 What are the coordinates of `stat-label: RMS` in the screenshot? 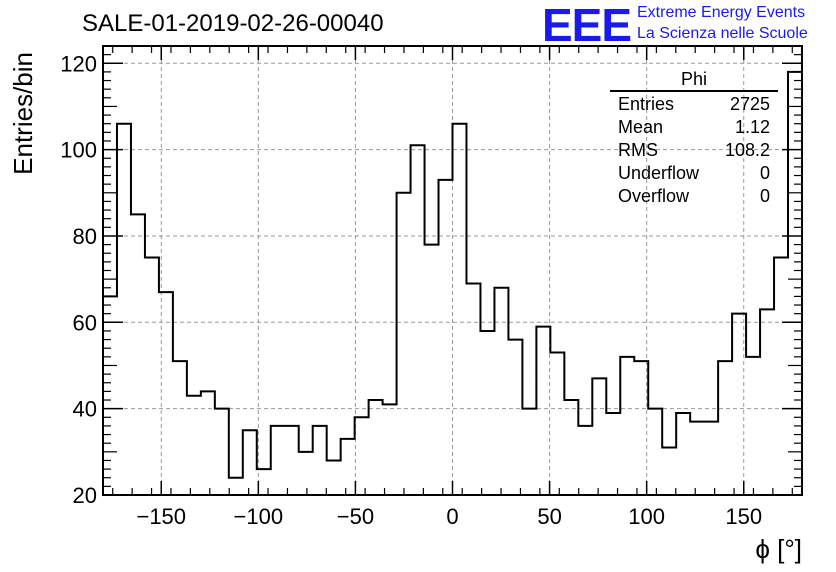 It's located at (638, 150).